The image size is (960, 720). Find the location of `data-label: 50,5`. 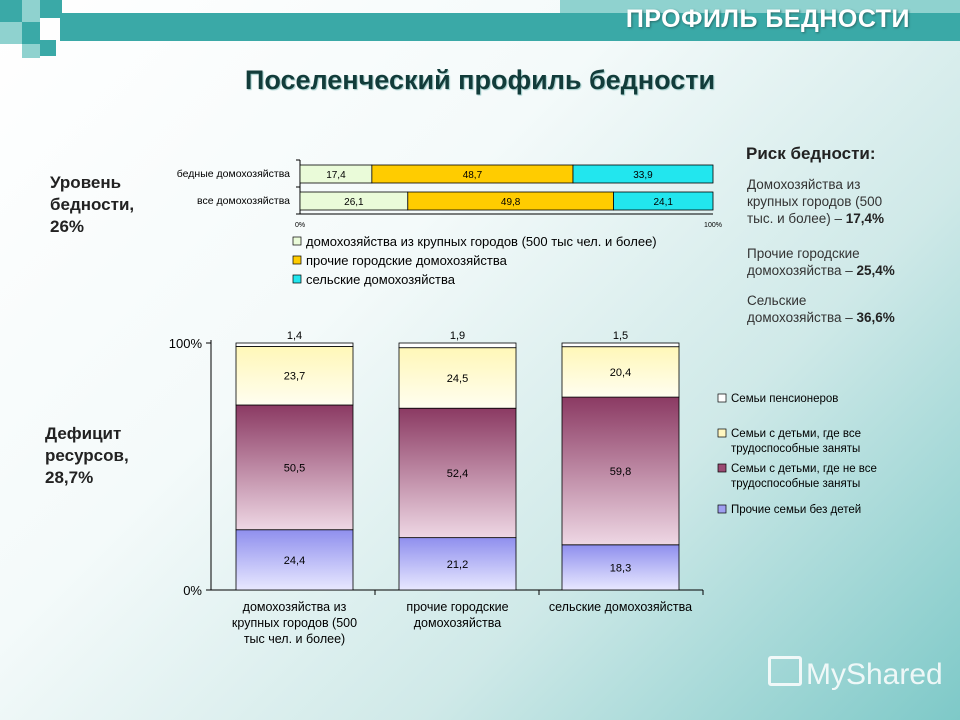

data-label: 50,5 is located at coordinates (294, 468).